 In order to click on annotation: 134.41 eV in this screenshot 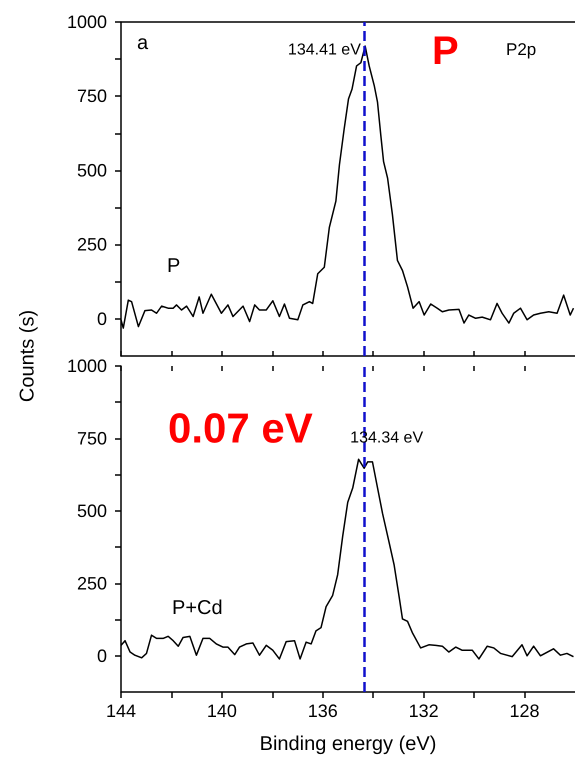, I will do `click(325, 50)`.